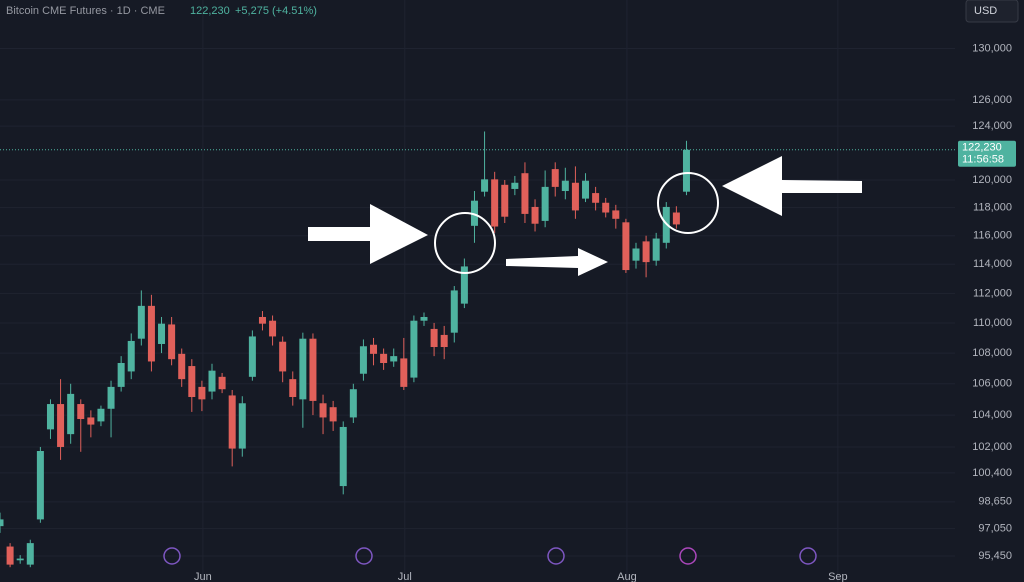 This screenshot has width=1024, height=582. I want to click on annotations, so click(585, 216).